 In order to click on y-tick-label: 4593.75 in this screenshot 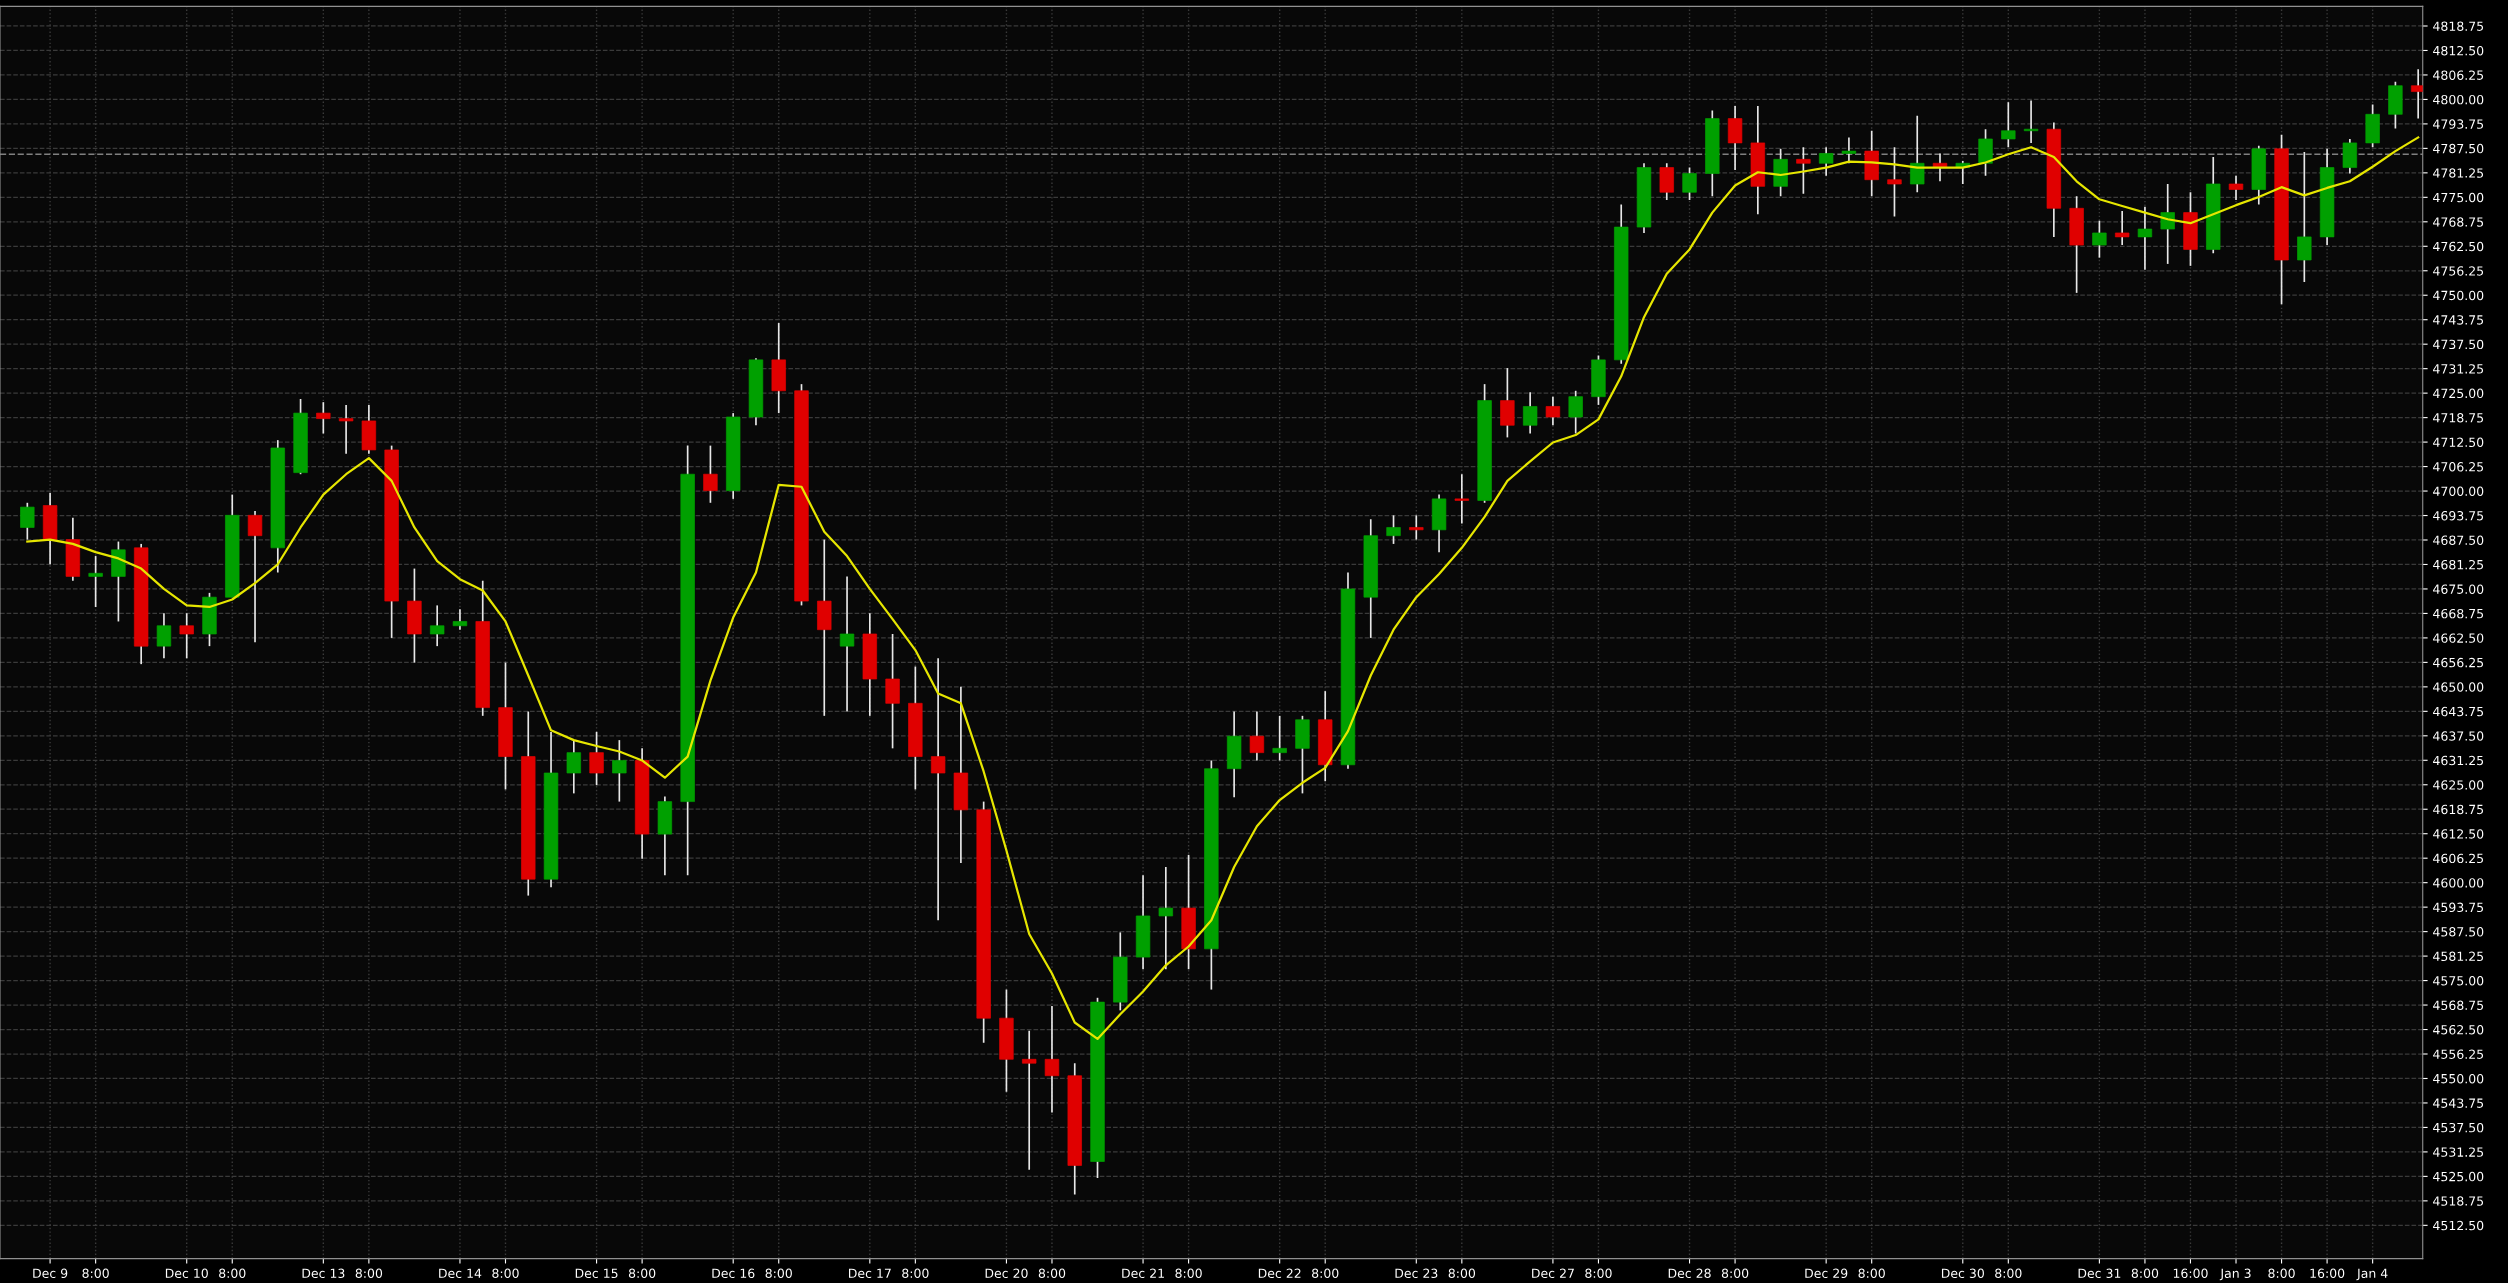, I will do `click(2458, 907)`.